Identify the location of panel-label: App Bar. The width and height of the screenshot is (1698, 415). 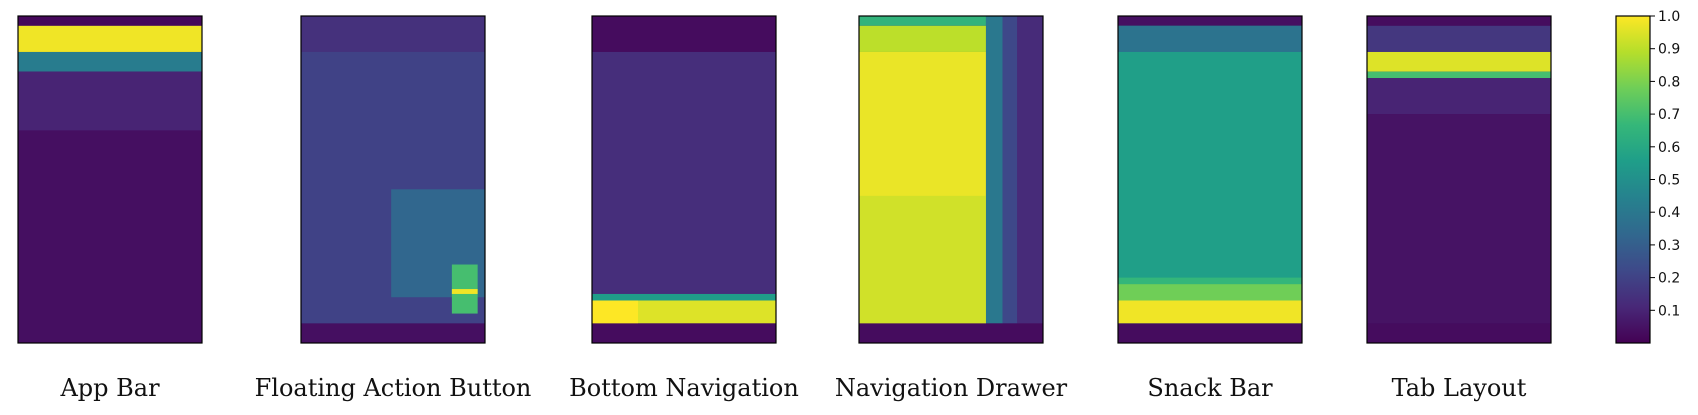
(109, 388).